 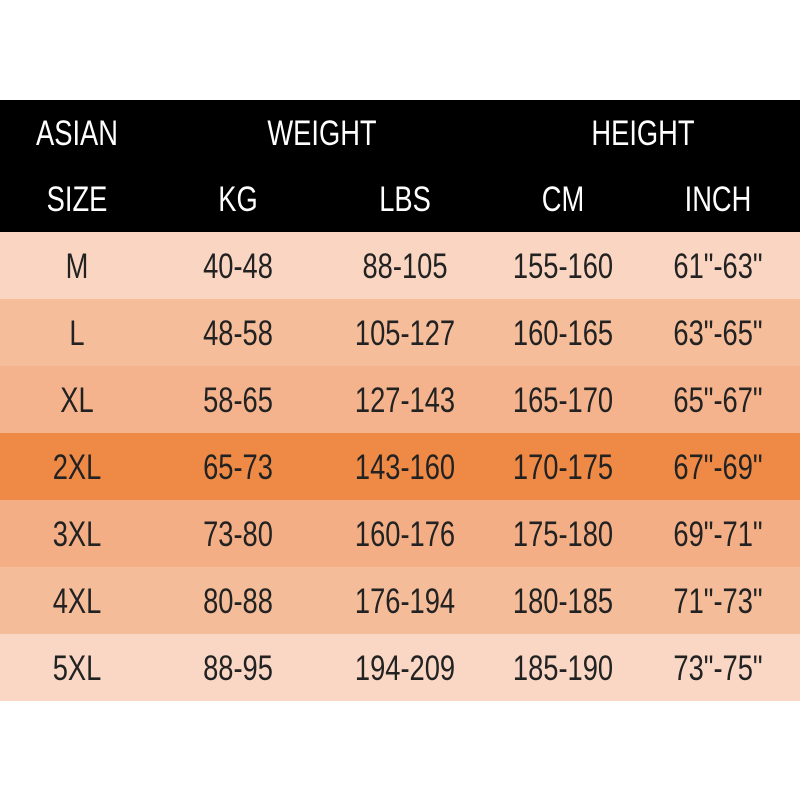 What do you see at coordinates (718, 266) in the screenshot?
I see `table-cell: 61"-63"` at bounding box center [718, 266].